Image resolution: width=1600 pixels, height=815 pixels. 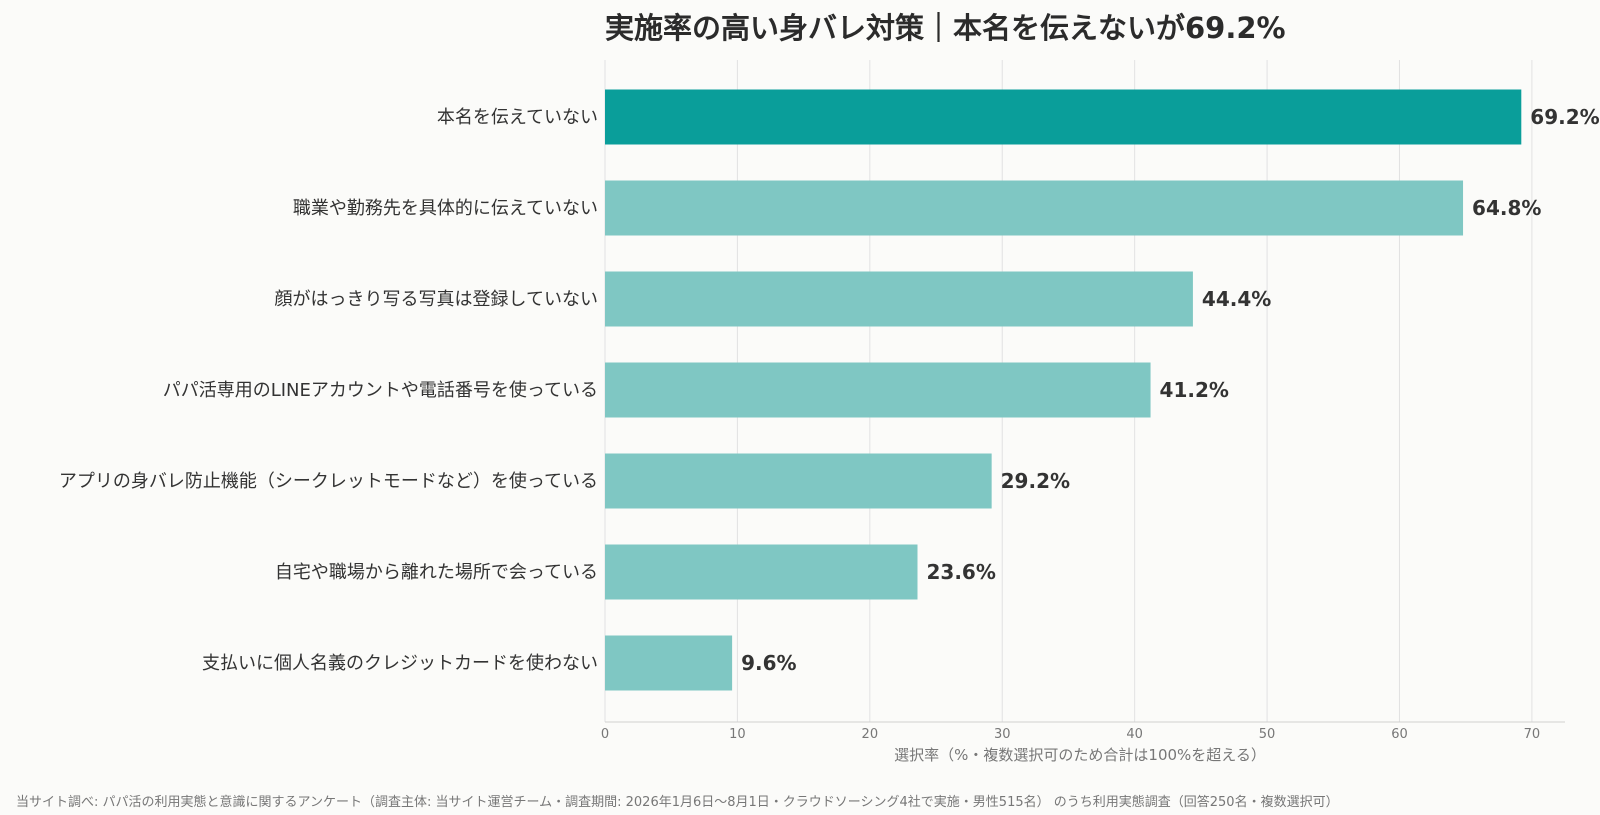 What do you see at coordinates (328, 481) in the screenshot?
I see `category-label: アプリの身バレ防止機能（シークレットモードなど）を使っている` at bounding box center [328, 481].